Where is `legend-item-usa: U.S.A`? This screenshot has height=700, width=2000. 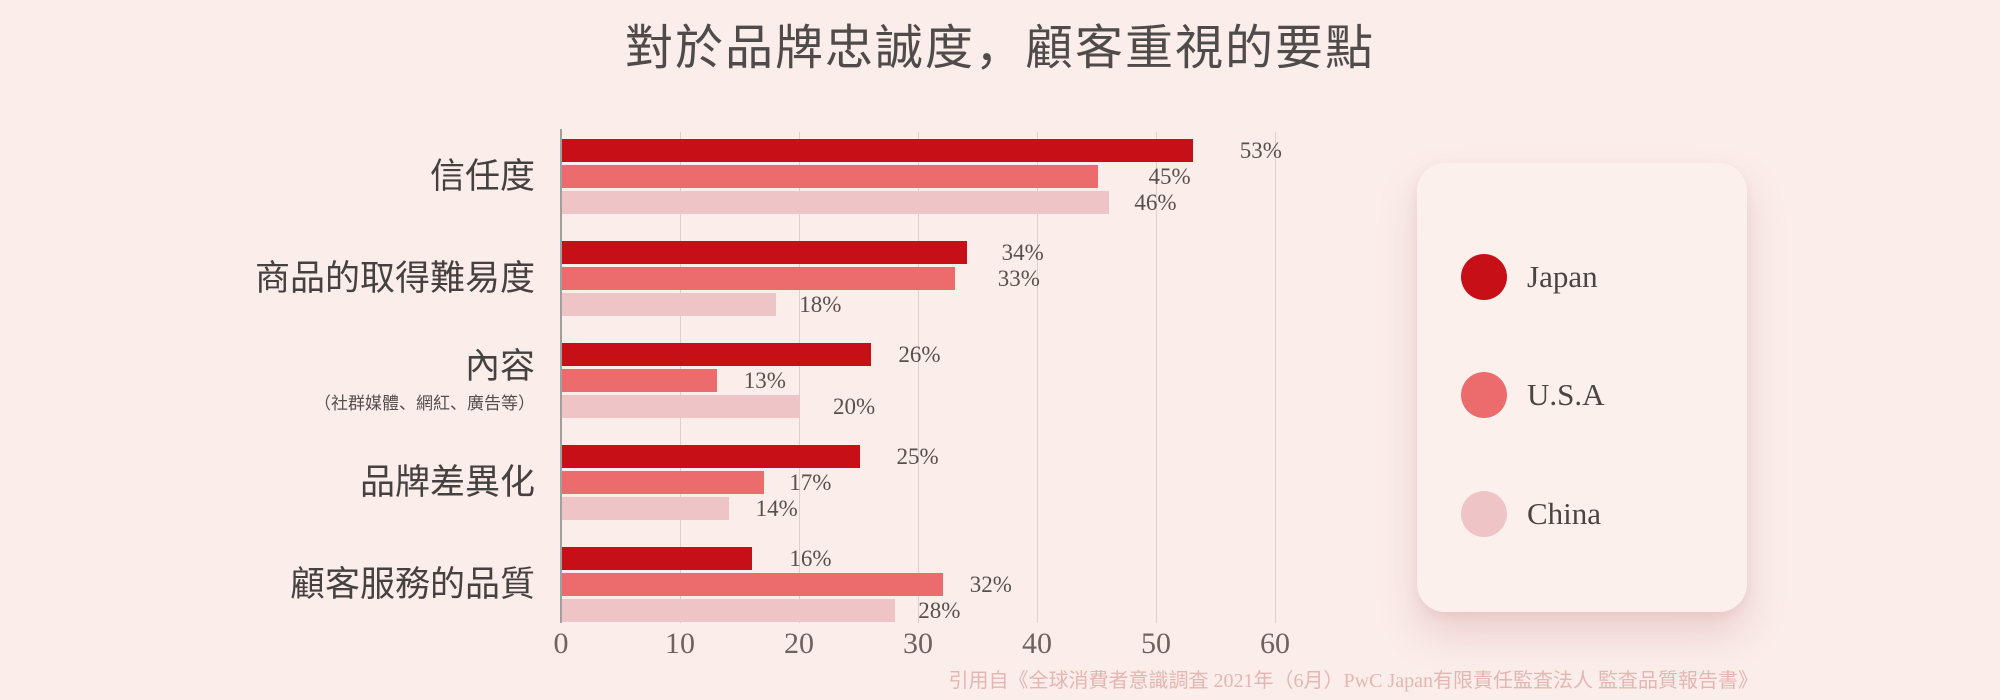
legend-item-usa: U.S.A is located at coordinates (1533, 395).